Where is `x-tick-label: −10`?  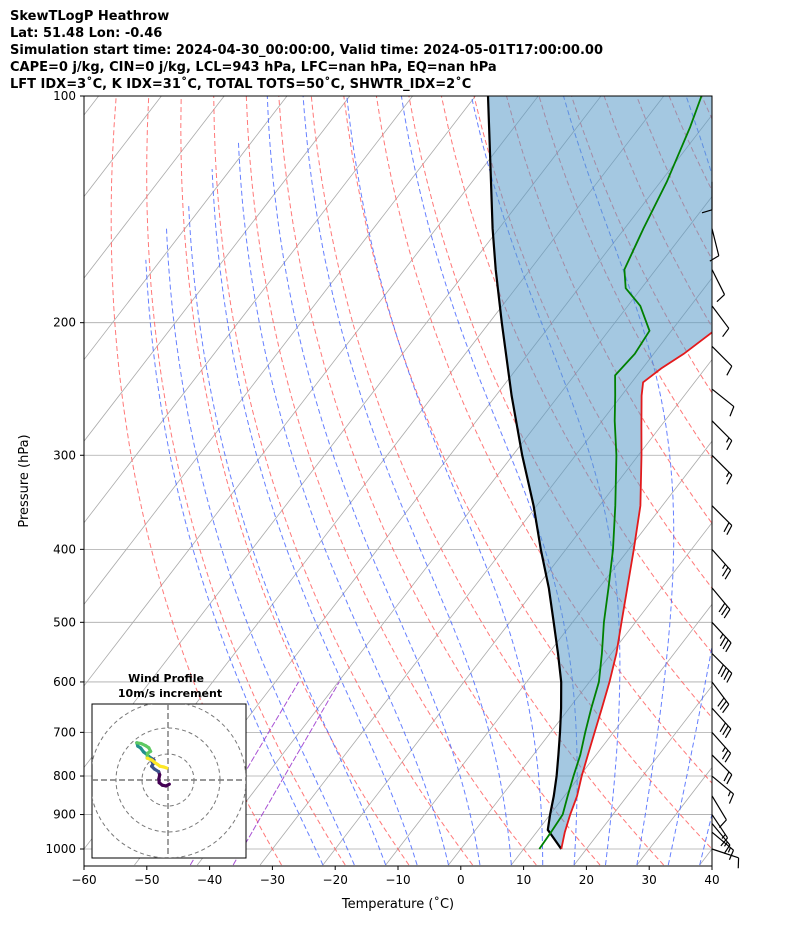
x-tick-label: −10 is located at coordinates (397, 880).